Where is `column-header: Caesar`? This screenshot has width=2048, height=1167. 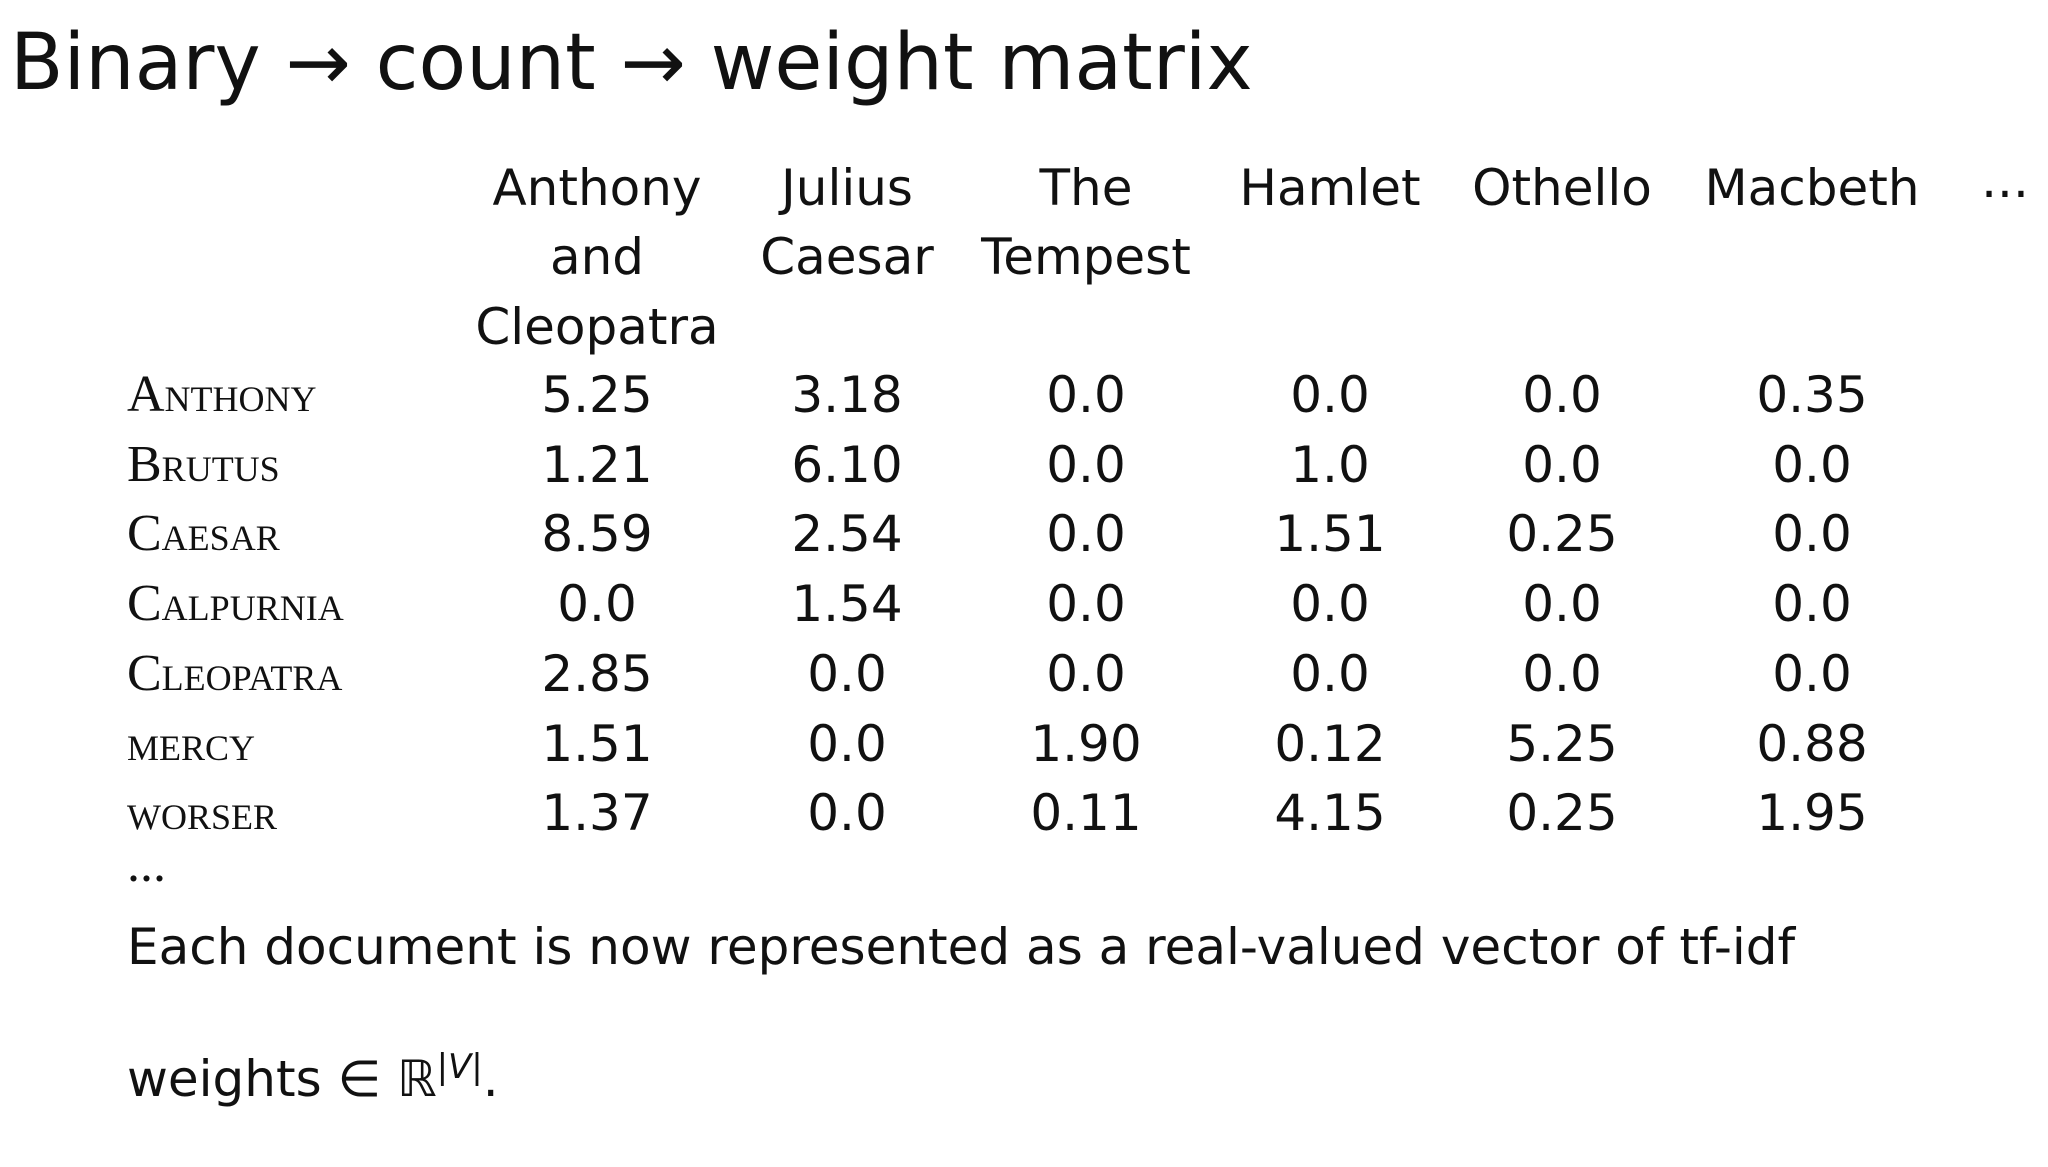
column-header: Caesar is located at coordinates (847, 257).